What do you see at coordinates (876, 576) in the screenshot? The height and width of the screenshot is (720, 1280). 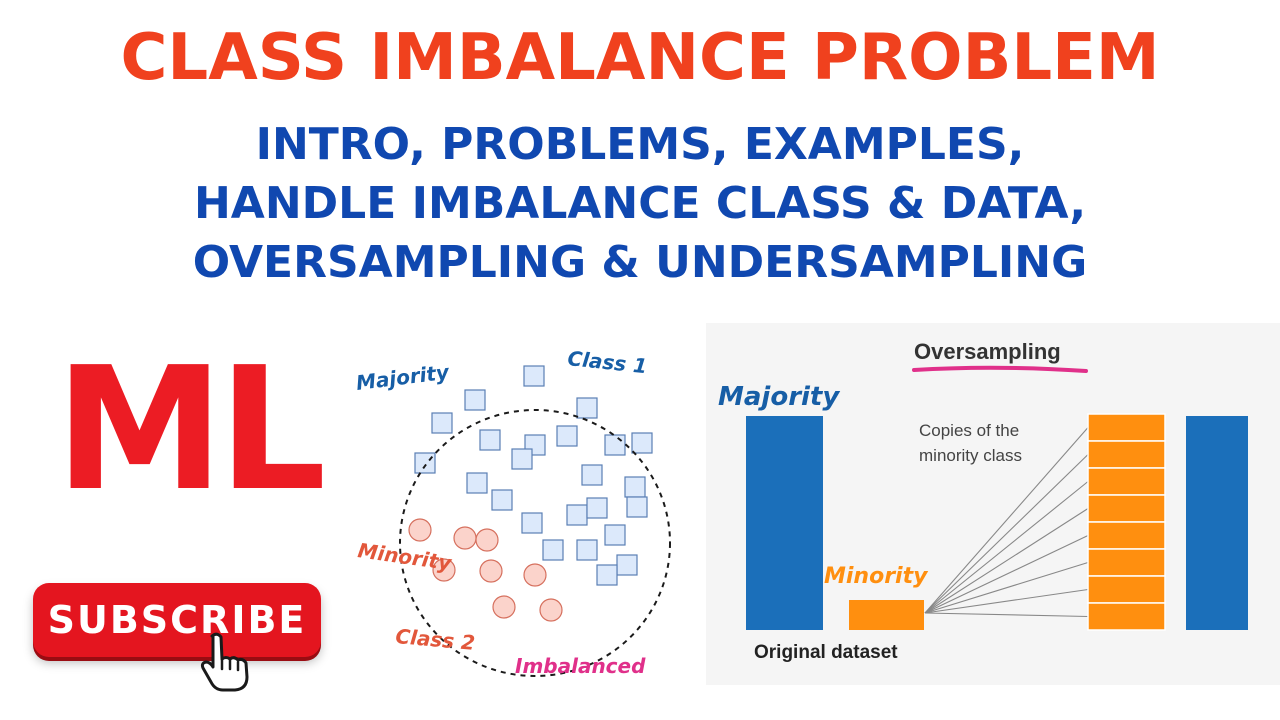 I see `minority-bar-label: Minority` at bounding box center [876, 576].